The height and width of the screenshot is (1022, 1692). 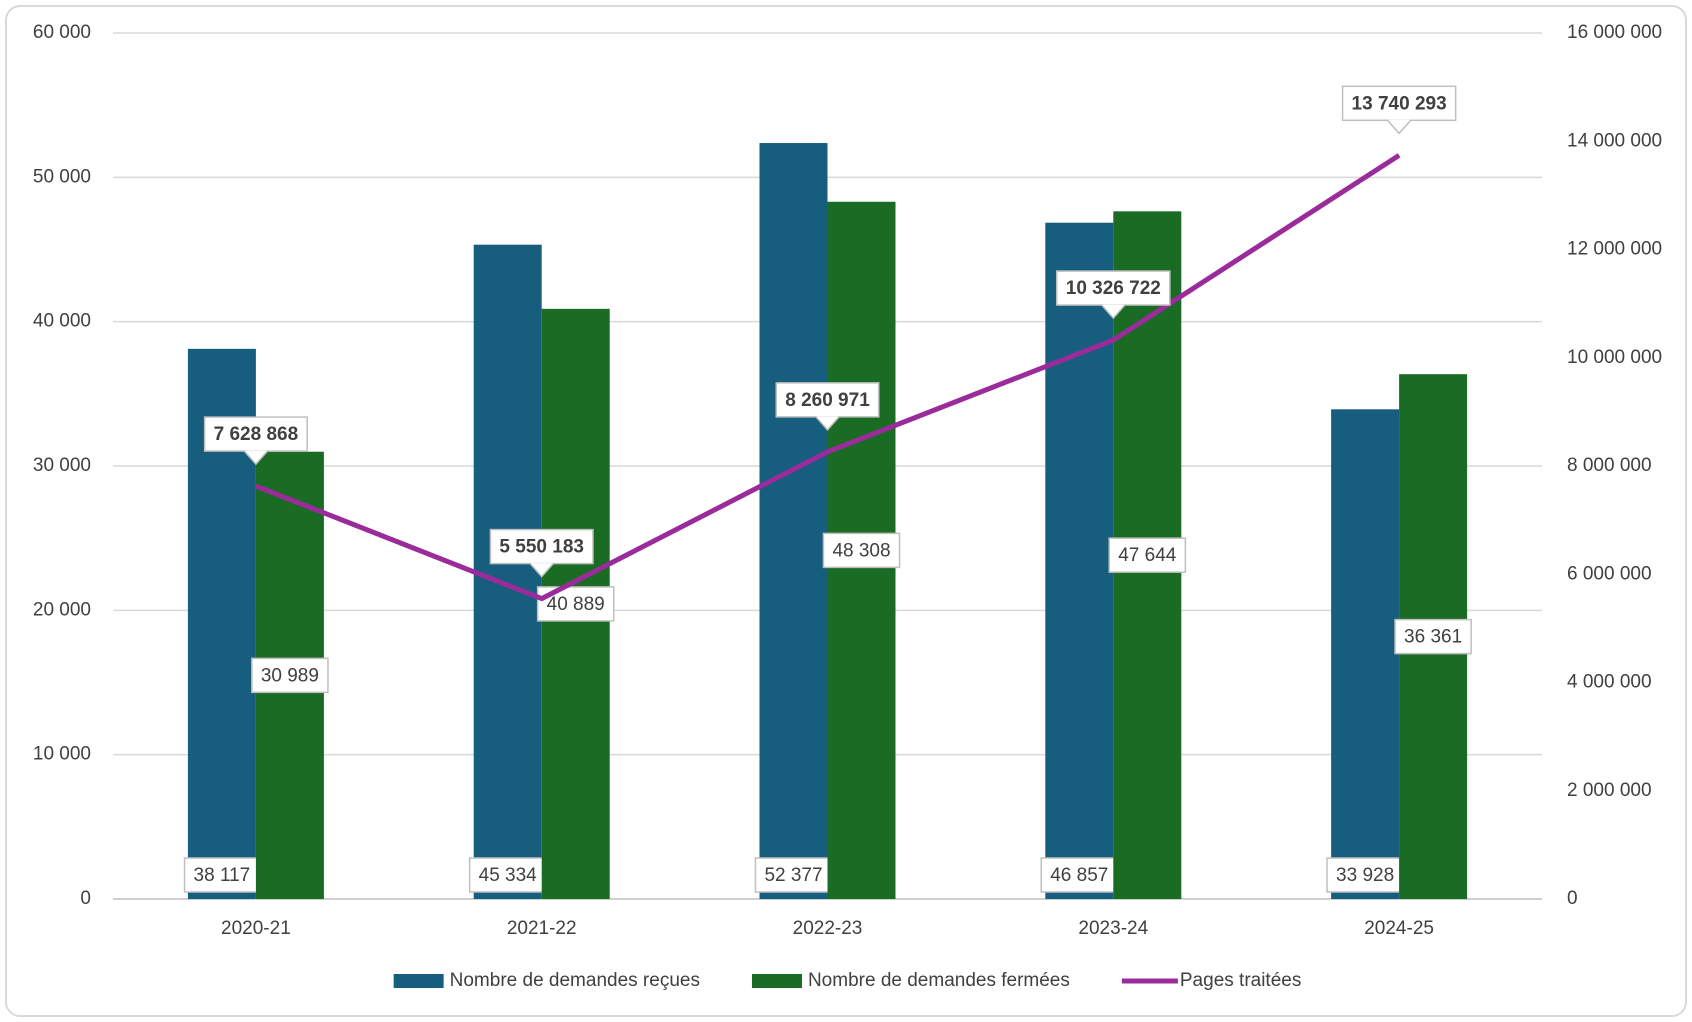 I want to click on y2-tick-label: 0, so click(x=1572, y=898).